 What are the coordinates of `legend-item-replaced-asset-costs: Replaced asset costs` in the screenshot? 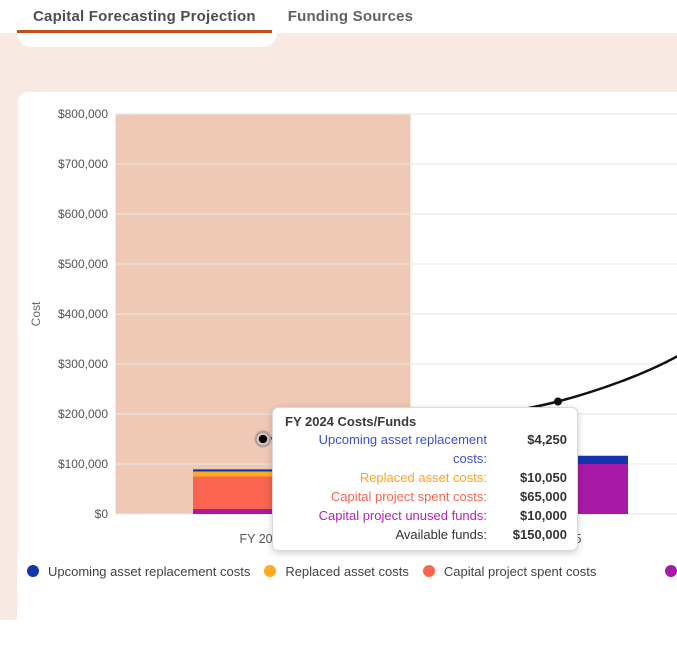 It's located at (336, 571).